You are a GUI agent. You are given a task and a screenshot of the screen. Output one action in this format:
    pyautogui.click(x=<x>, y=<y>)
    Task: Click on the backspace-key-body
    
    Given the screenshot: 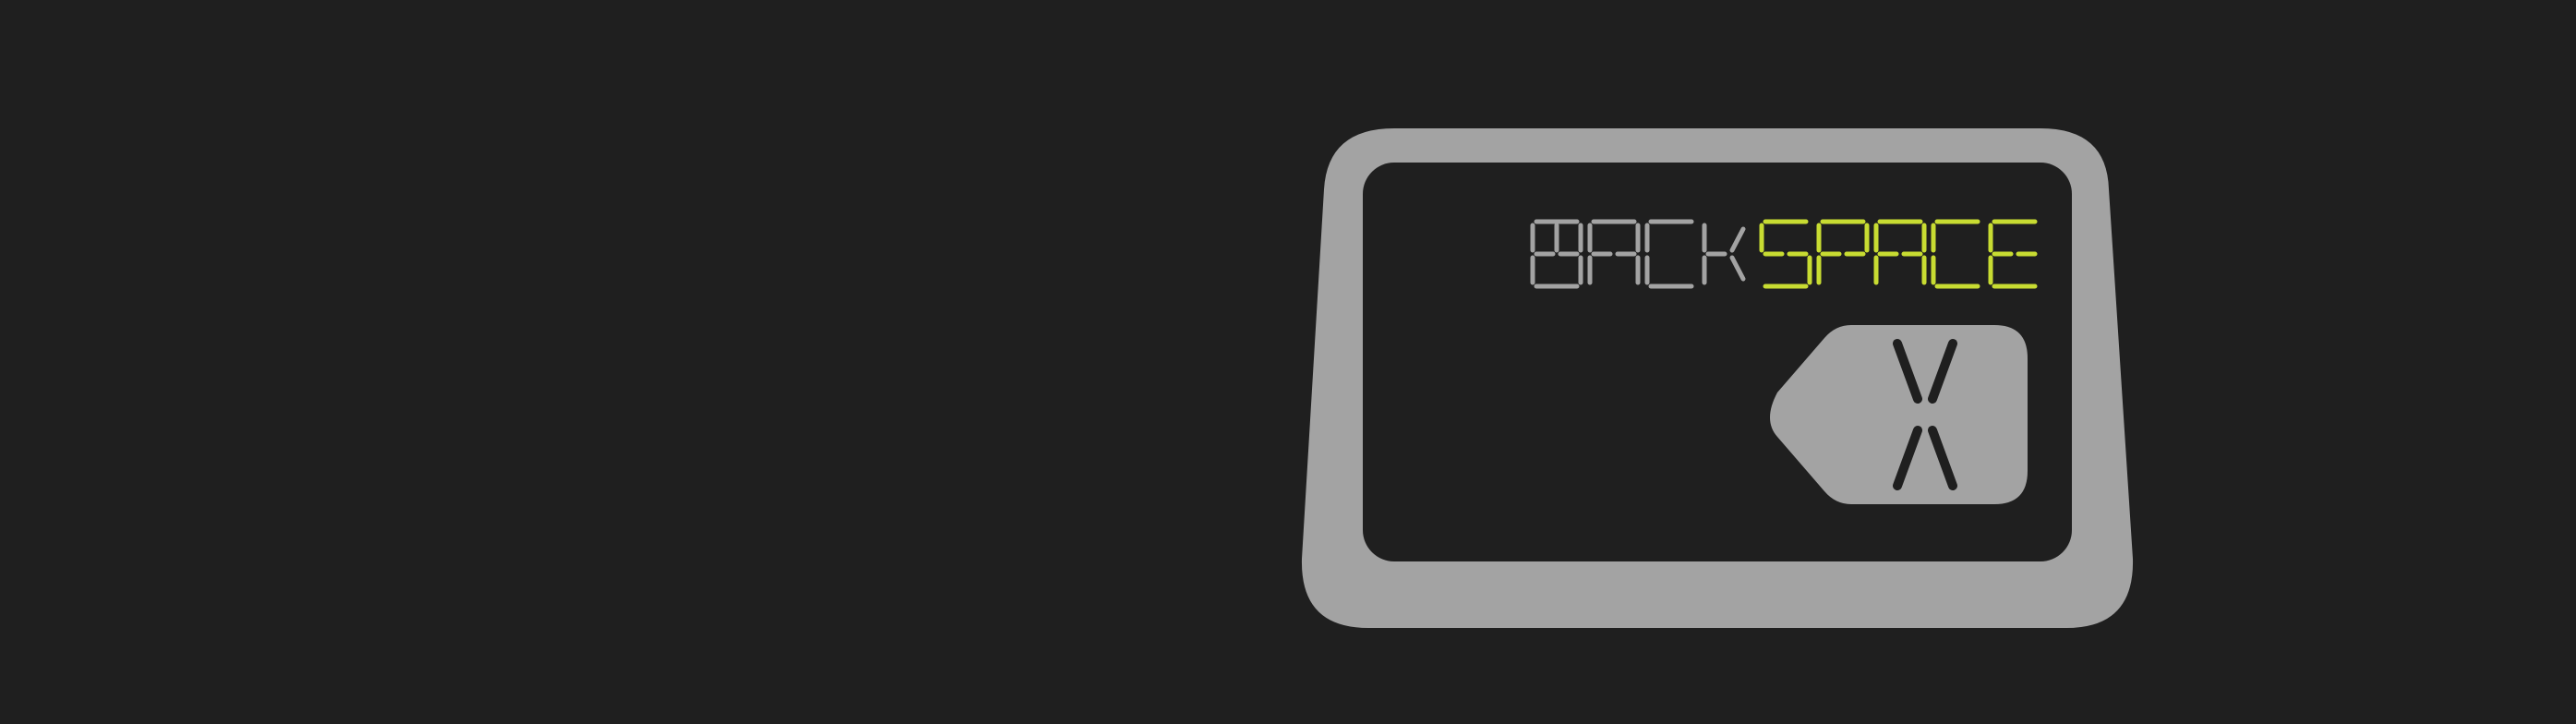 What is the action you would take?
    pyautogui.click(x=1899, y=414)
    